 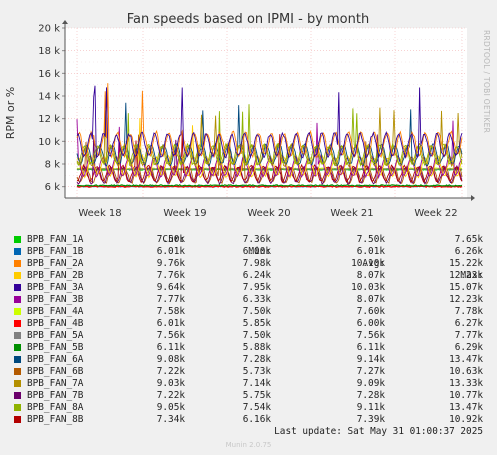 I want to click on legend-cur: 7.56k, so click(x=170, y=335).